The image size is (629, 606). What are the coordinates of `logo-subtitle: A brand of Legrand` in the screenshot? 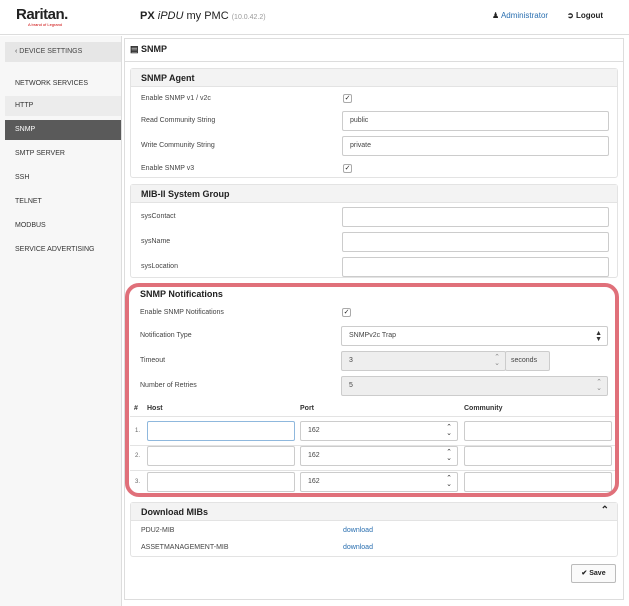 It's located at (45, 24).